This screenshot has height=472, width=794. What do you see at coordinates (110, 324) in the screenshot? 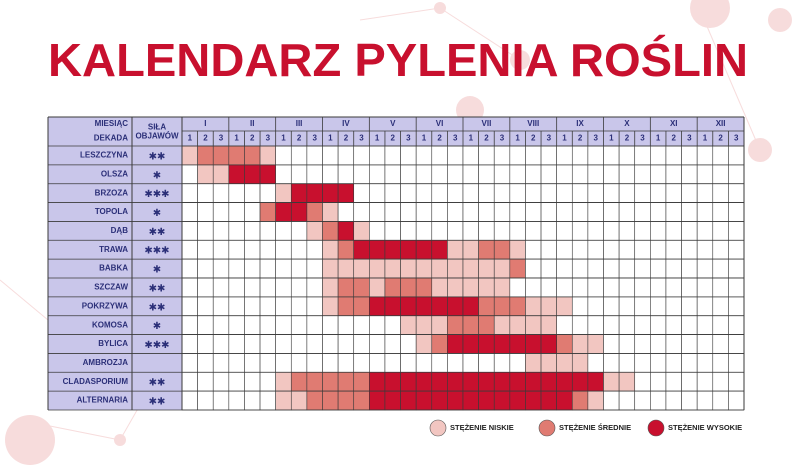
I see `plant-name: KOMOSA` at bounding box center [110, 324].